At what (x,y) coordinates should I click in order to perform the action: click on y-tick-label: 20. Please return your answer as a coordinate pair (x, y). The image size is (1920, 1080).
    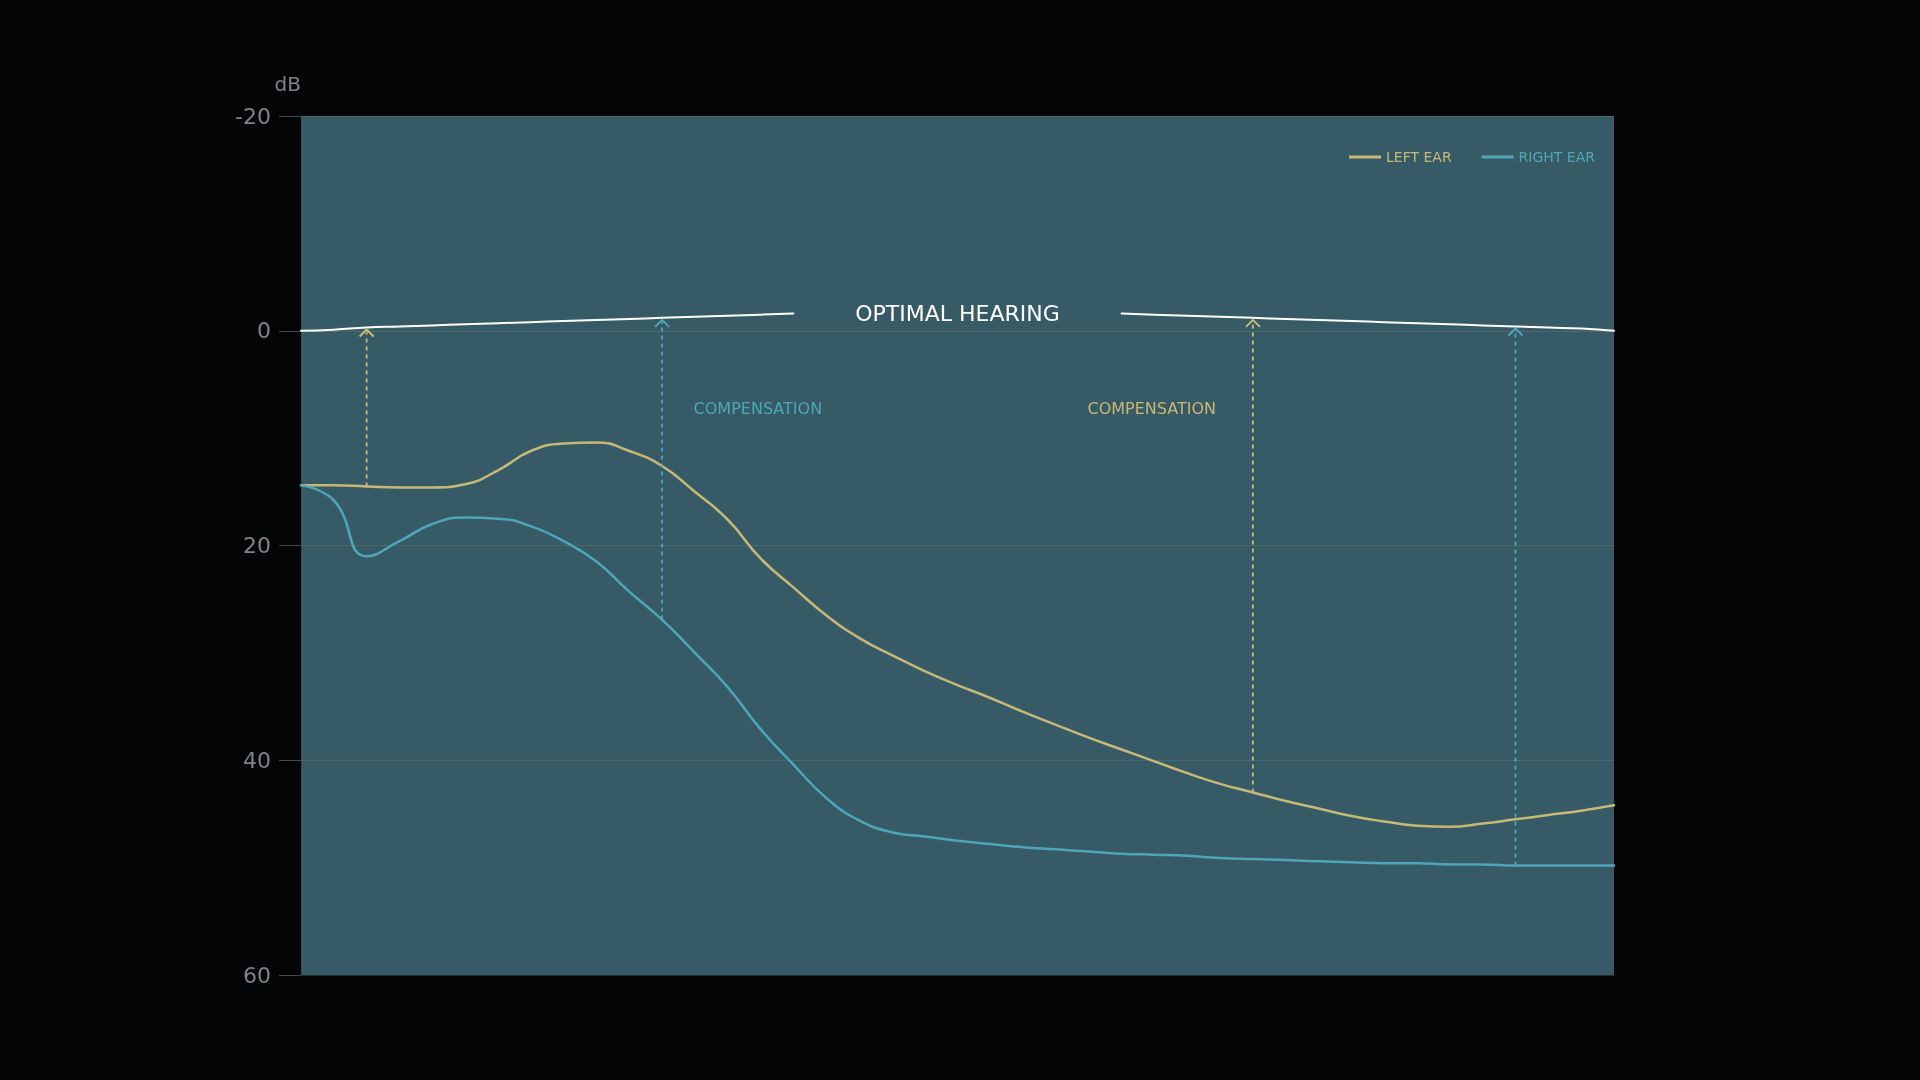
    Looking at the image, I should click on (257, 545).